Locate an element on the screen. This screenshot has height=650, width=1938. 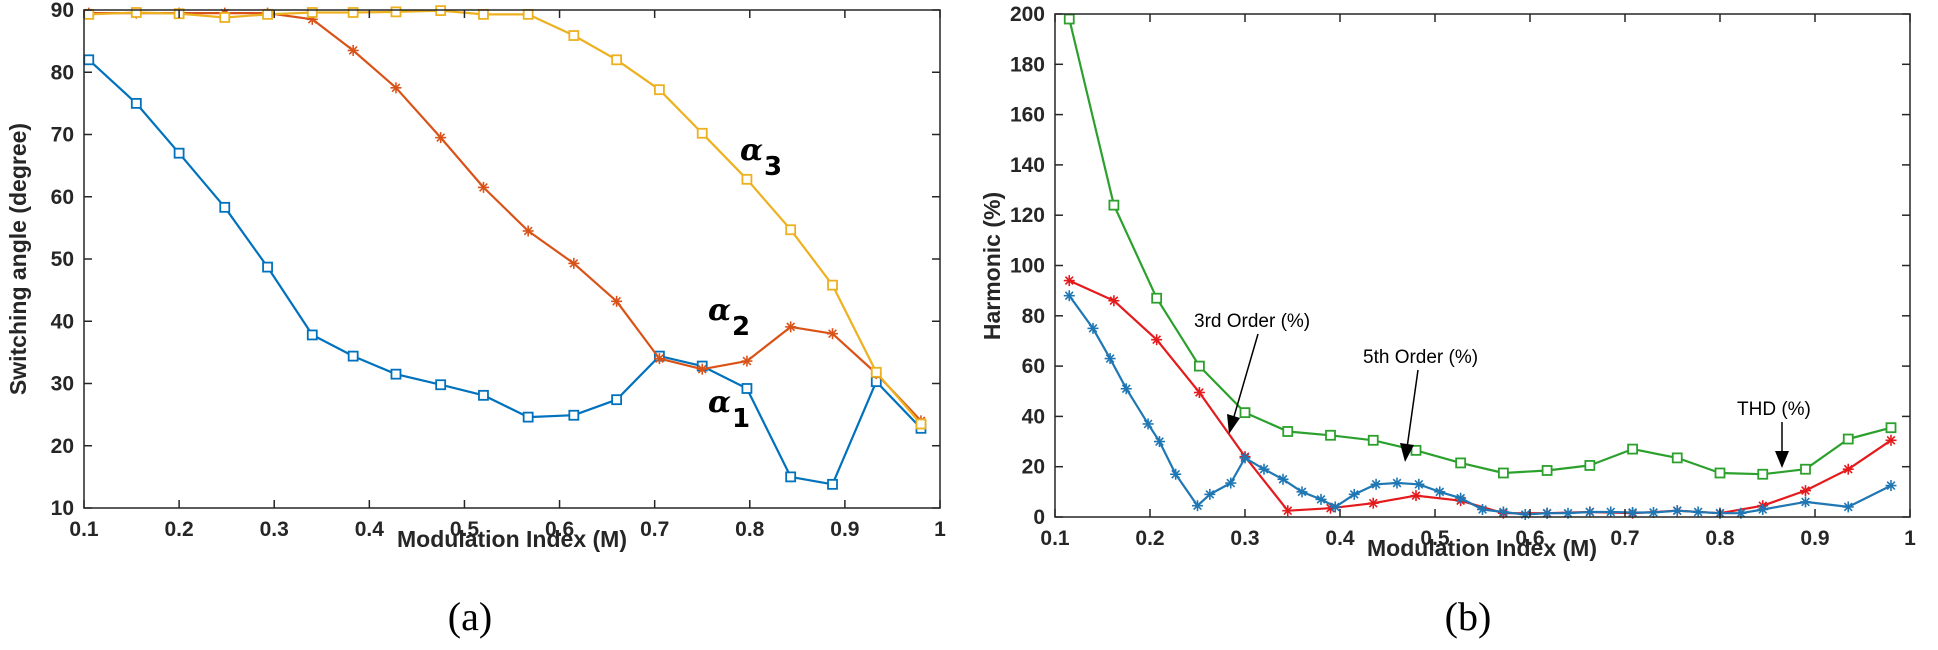
annotation-thd: THD (%) is located at coordinates (1774, 433).